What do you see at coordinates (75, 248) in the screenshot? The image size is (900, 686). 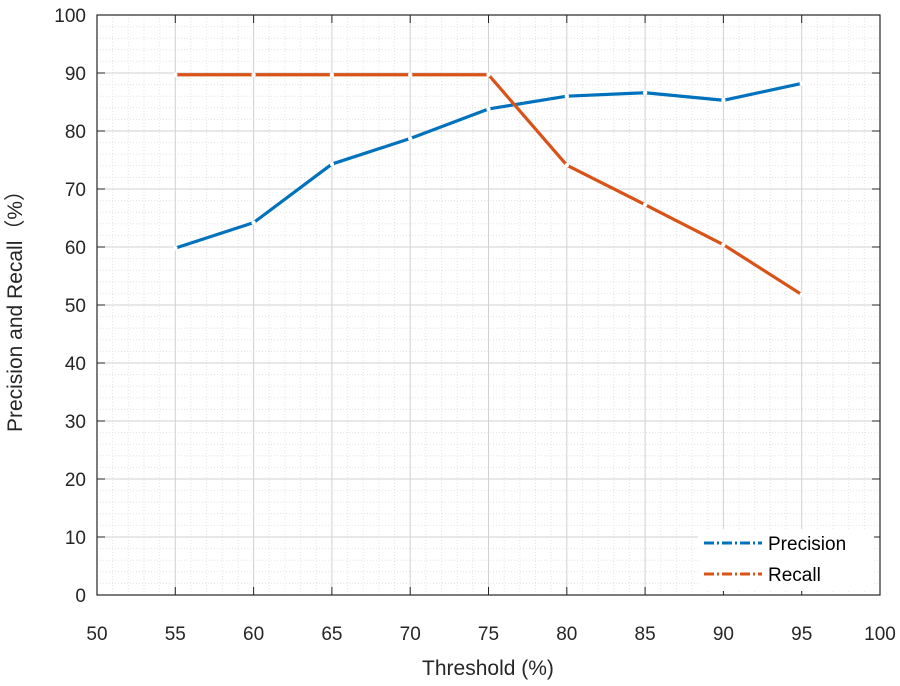 I see `y-tick-label: 60` at bounding box center [75, 248].